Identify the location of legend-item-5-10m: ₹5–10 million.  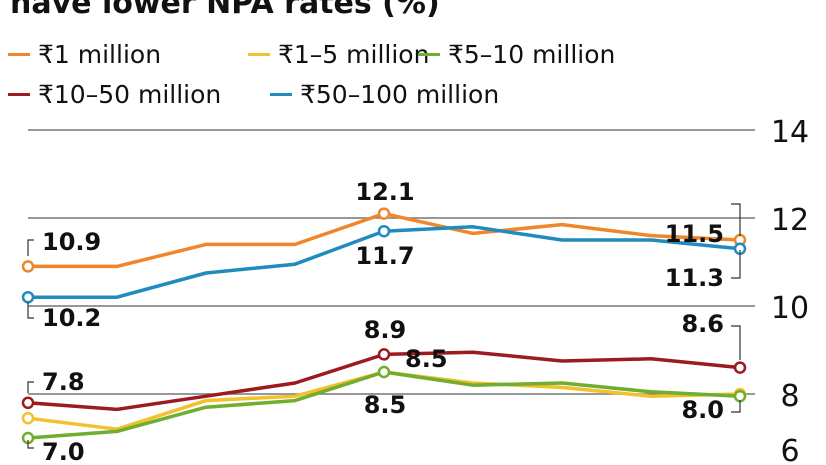
(516, 54).